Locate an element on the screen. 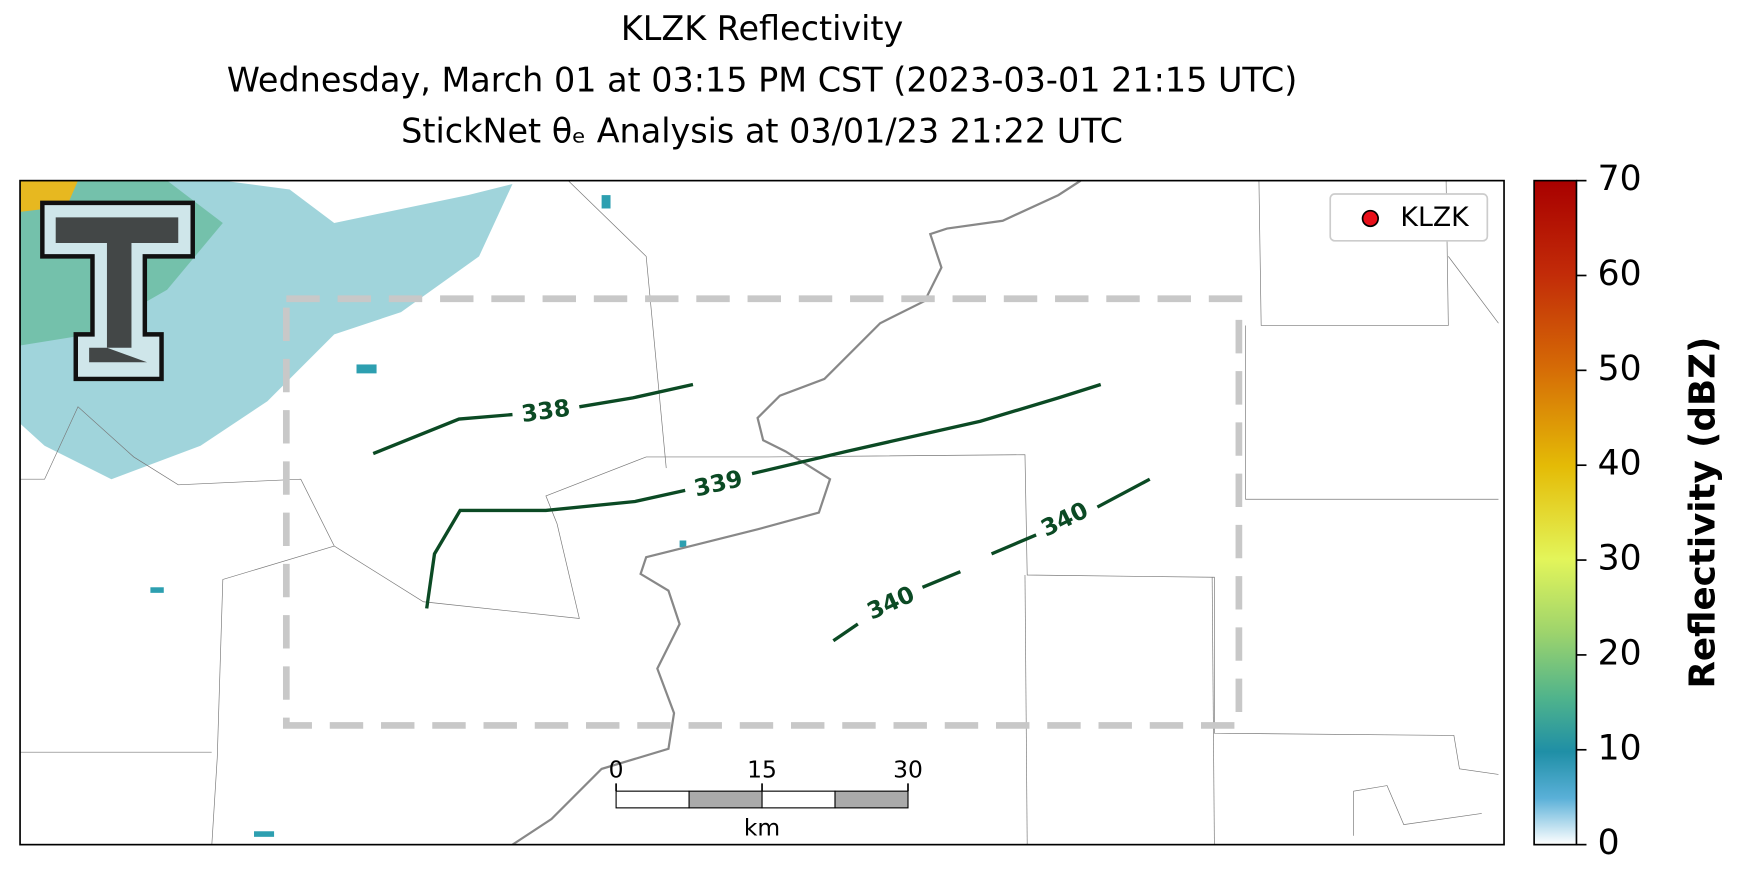  legend-label: KLZK is located at coordinates (1435, 217).